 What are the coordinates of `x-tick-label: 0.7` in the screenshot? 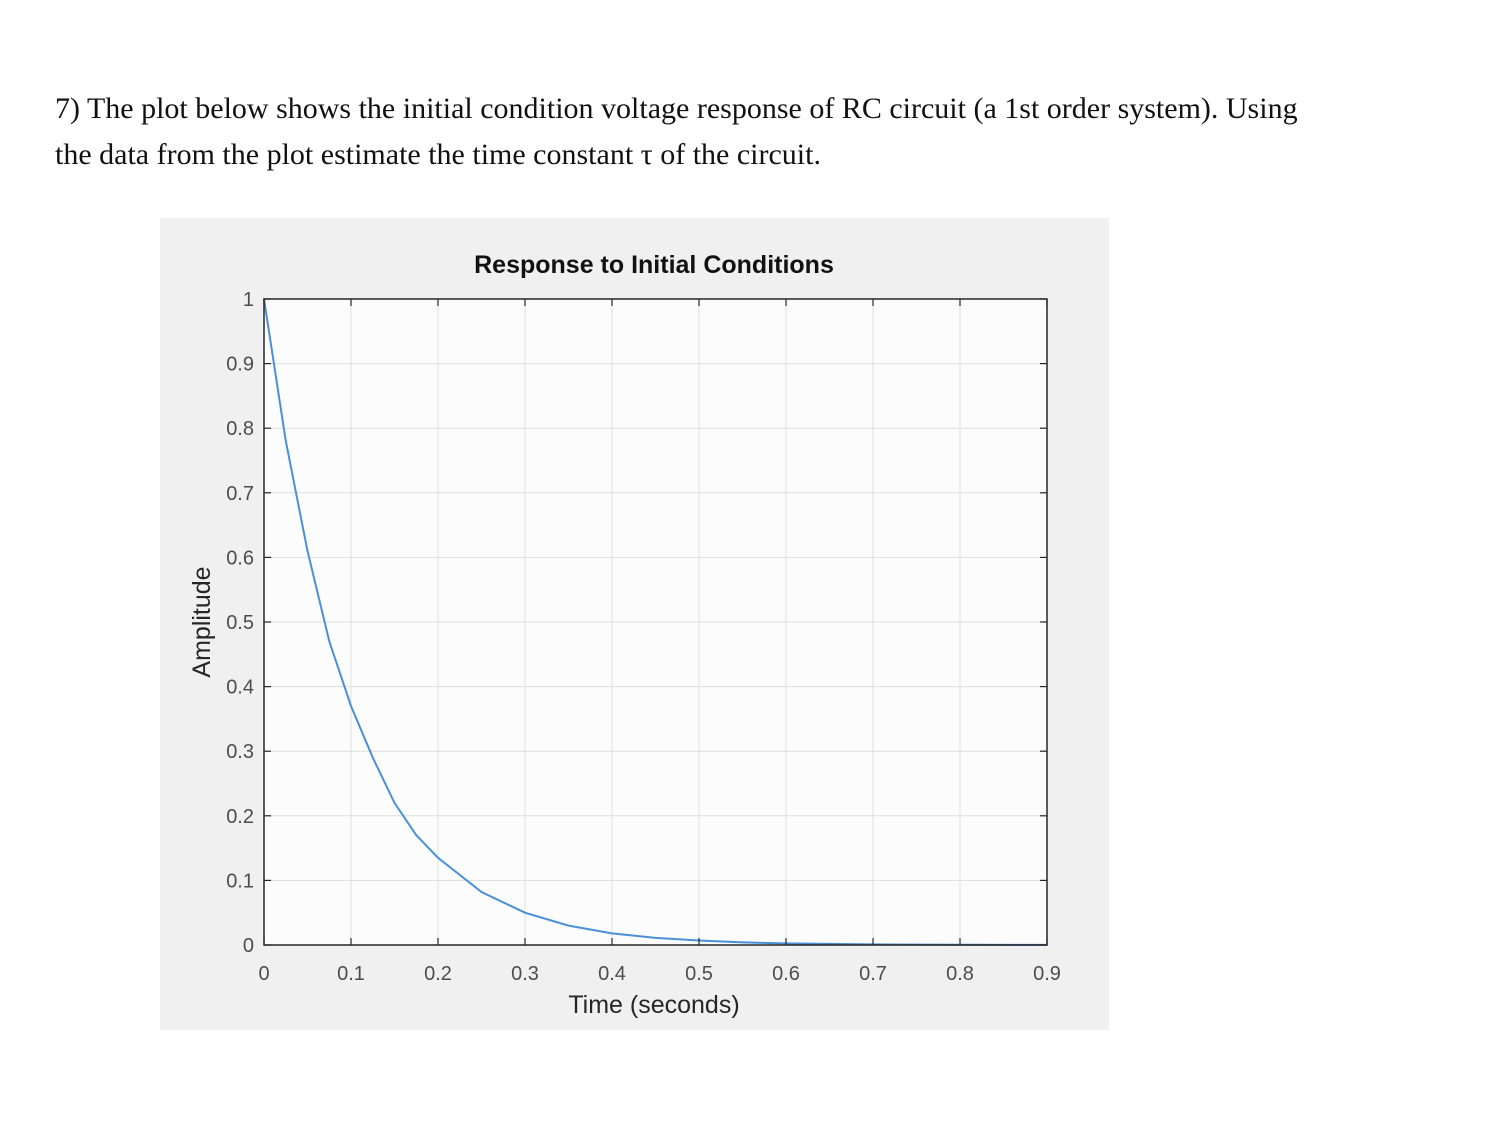 It's located at (873, 974).